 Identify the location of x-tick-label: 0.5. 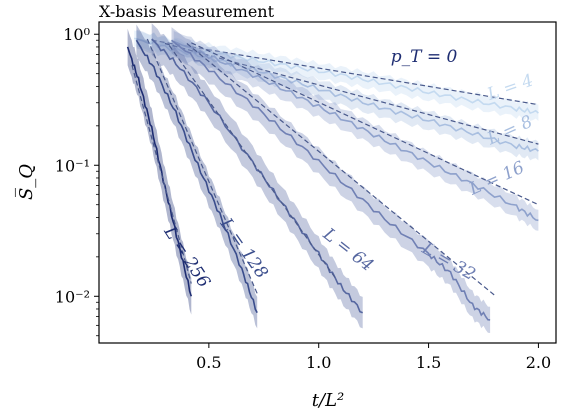
(208, 362).